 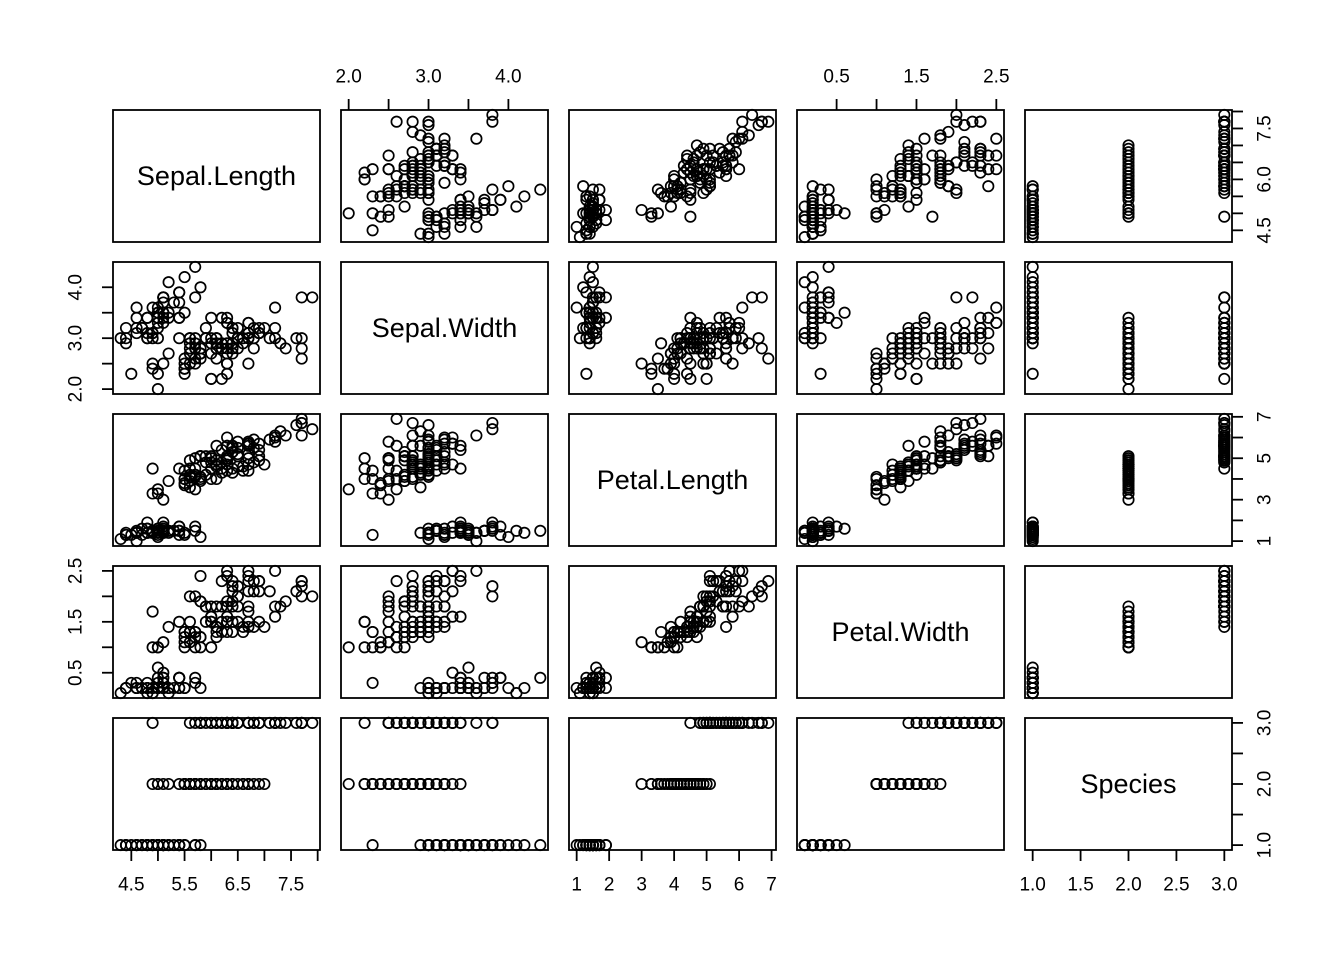 I want to click on panel-y-sepal_length-x-petal_length, so click(x=672, y=176).